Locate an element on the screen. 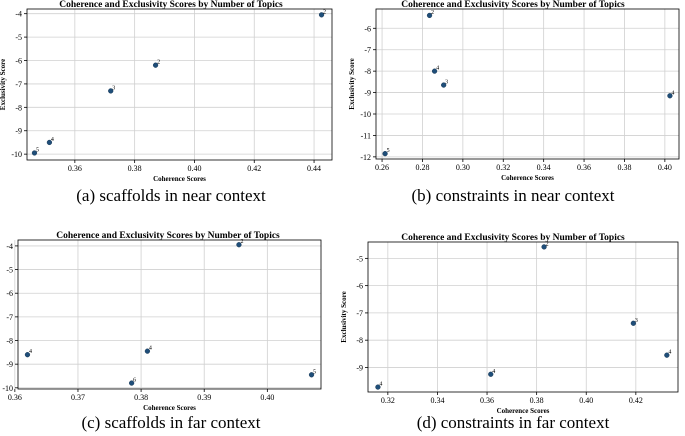 Image resolution: width=685 pixels, height=436 pixels. x-tick-label: 0.28 is located at coordinates (422, 167).